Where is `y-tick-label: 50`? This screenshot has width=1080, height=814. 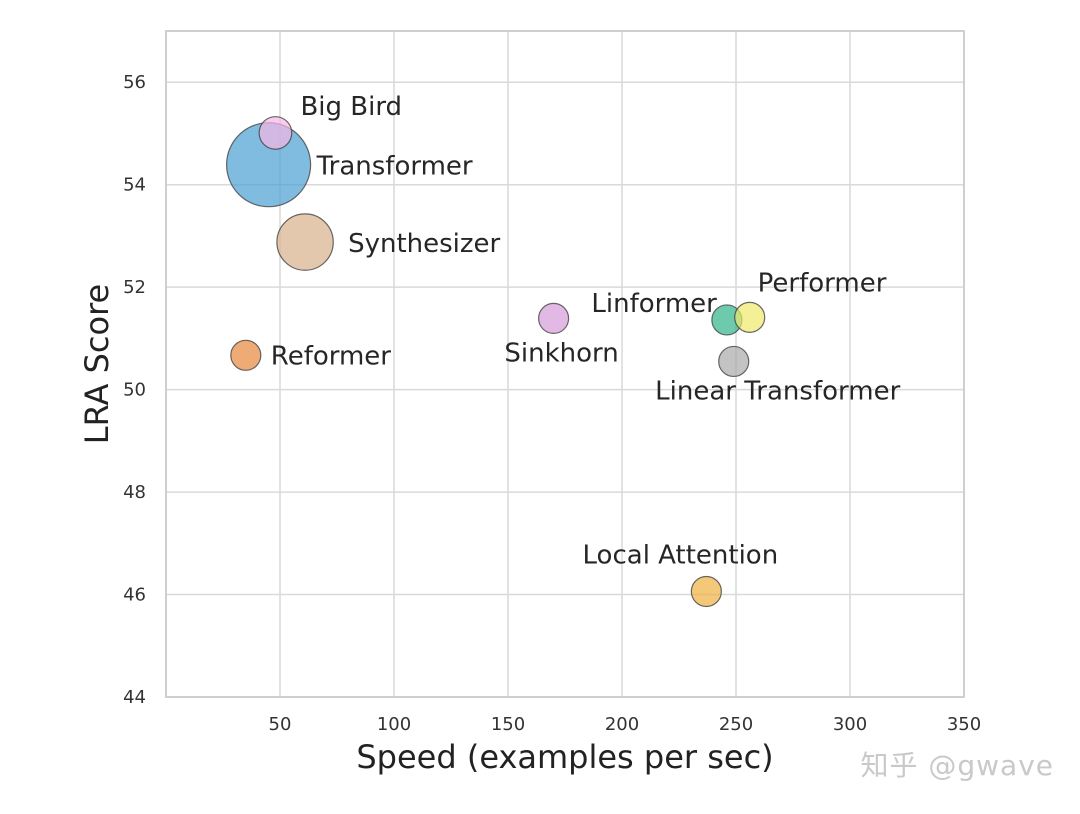 y-tick-label: 50 is located at coordinates (134, 390).